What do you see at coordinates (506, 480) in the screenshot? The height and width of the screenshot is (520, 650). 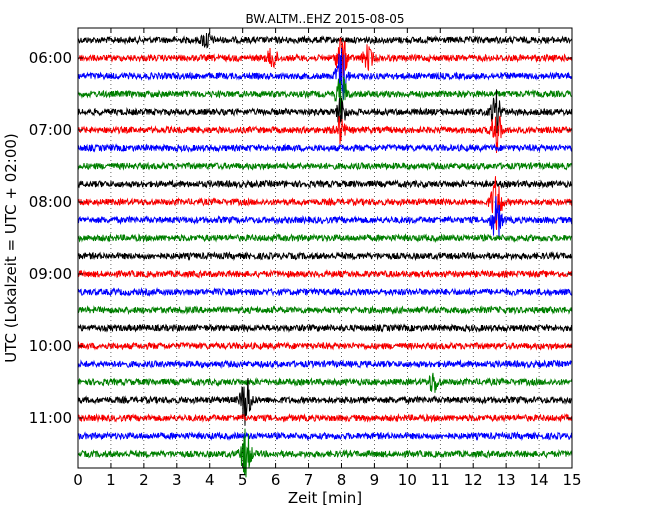 I see `x-tick-label-13: 13` at bounding box center [506, 480].